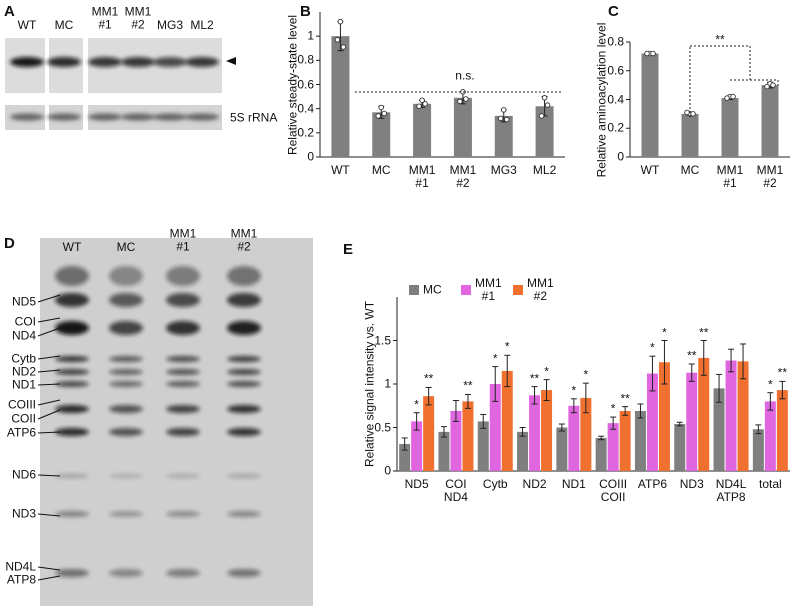 The height and width of the screenshot is (610, 799). I want to click on band-label: ND2, so click(23, 371).